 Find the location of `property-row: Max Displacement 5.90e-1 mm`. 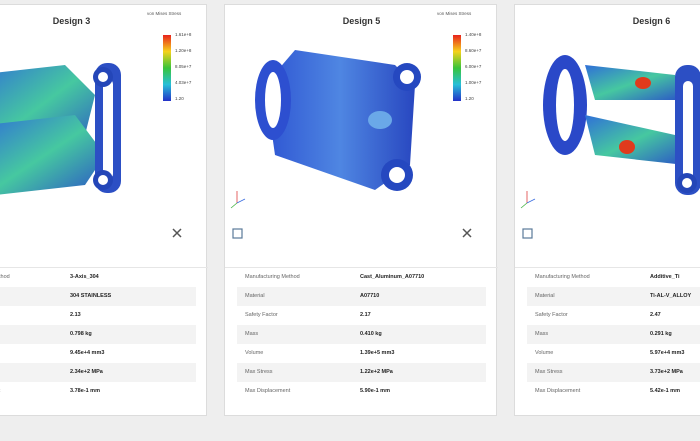

property-row: Max Displacement 5.90e-1 mm is located at coordinates (361, 391).